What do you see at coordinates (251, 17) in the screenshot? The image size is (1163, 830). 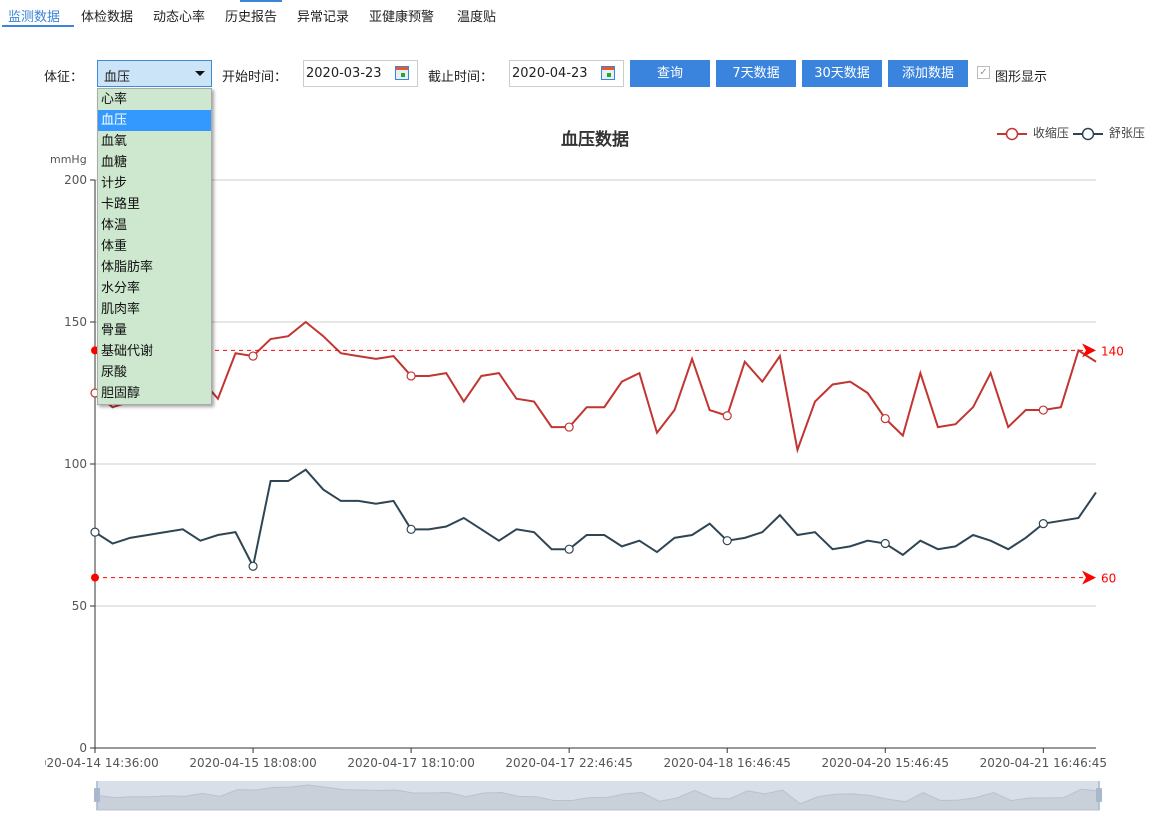 I see `tab-history-report: 历史报告` at bounding box center [251, 17].